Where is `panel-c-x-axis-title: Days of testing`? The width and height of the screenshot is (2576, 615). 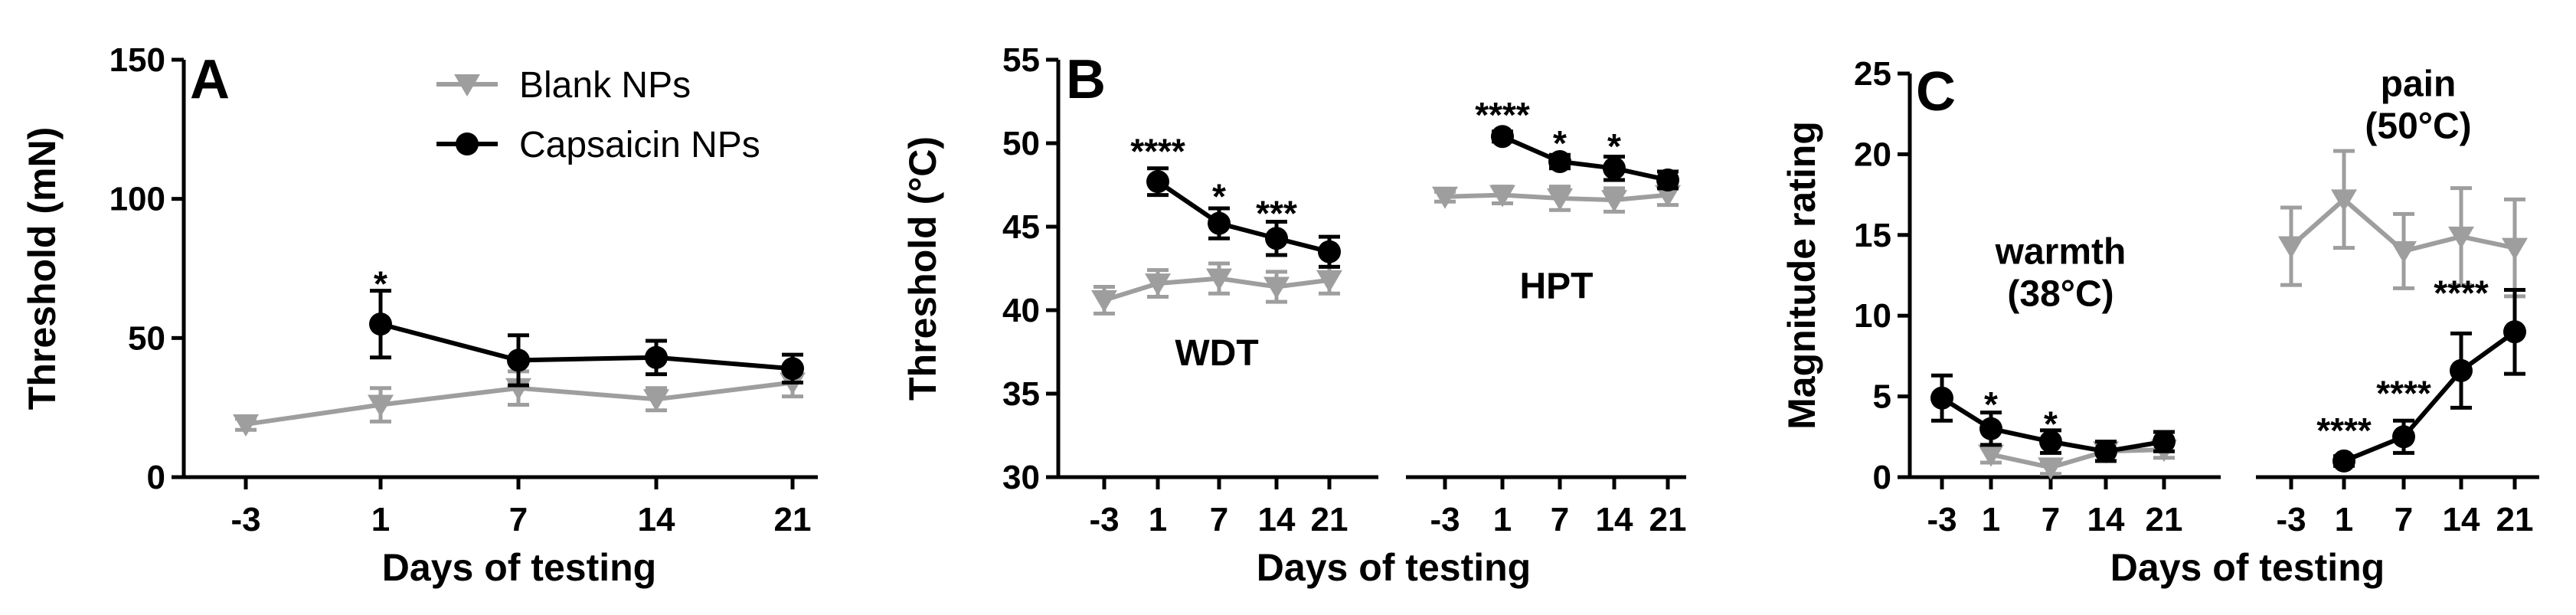 panel-c-x-axis-title: Days of testing is located at coordinates (2247, 567).